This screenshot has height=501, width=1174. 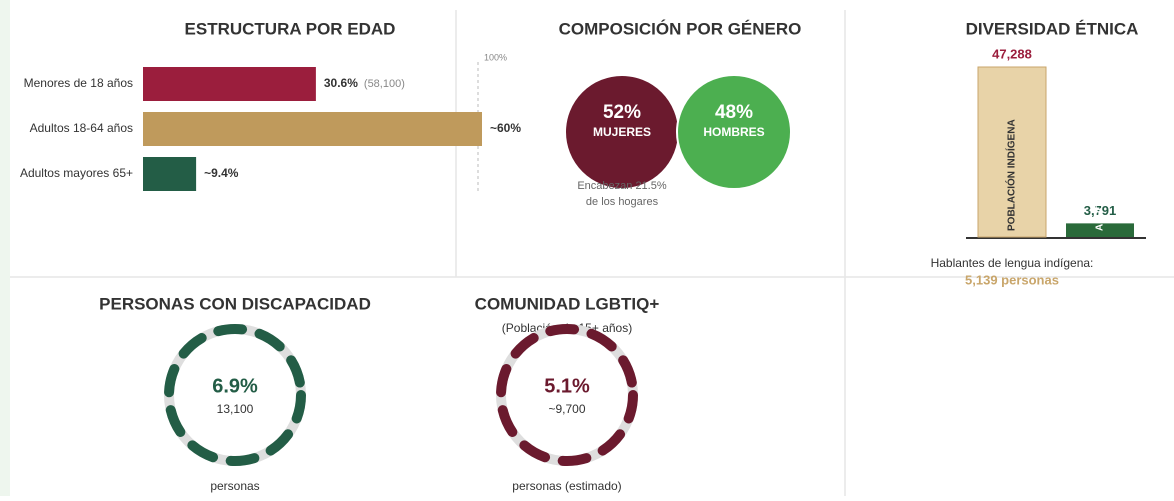 I want to click on scale-label: 100%, so click(x=495, y=57).